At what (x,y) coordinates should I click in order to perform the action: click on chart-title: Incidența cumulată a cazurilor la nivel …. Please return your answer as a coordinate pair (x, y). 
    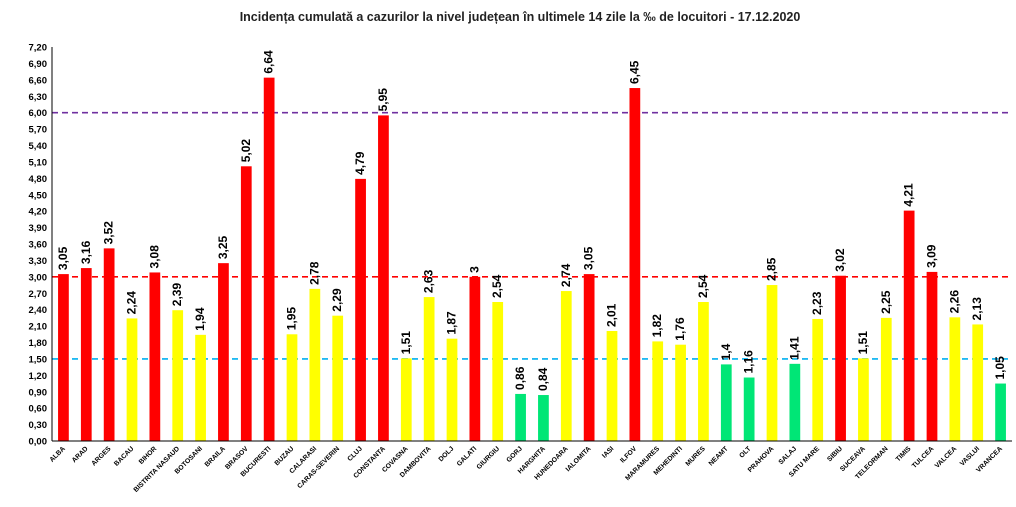
    Looking at the image, I should click on (520, 17).